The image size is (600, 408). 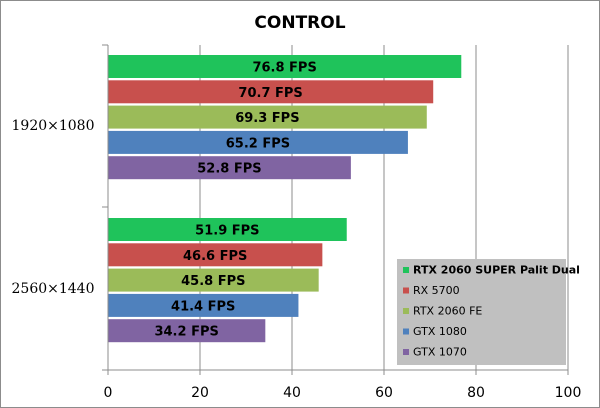 What do you see at coordinates (568, 393) in the screenshot?
I see `x-tick-label: 100` at bounding box center [568, 393].